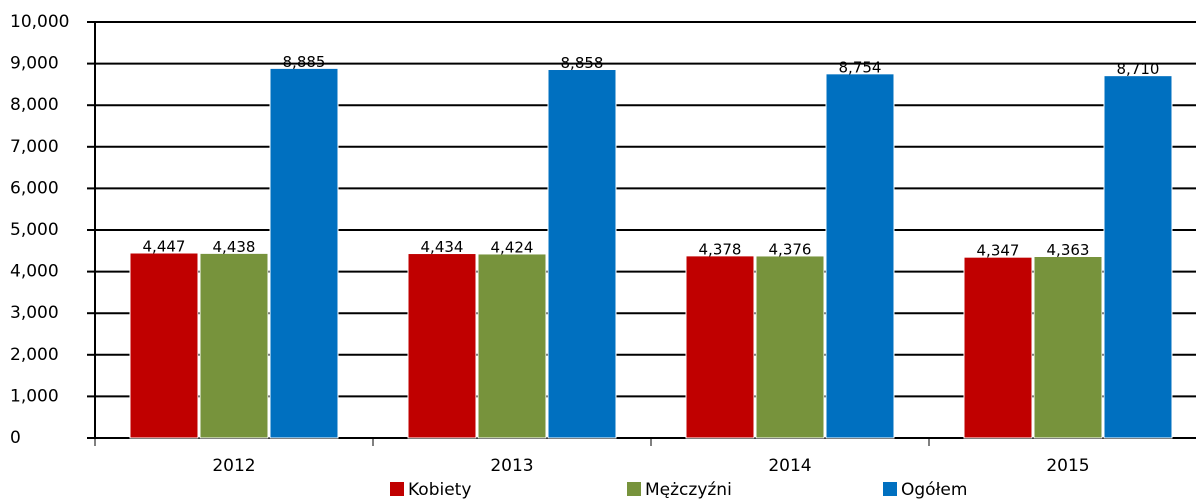 The height and width of the screenshot is (503, 1196). What do you see at coordinates (15, 438) in the screenshot?
I see `y-tick-label: 0` at bounding box center [15, 438].